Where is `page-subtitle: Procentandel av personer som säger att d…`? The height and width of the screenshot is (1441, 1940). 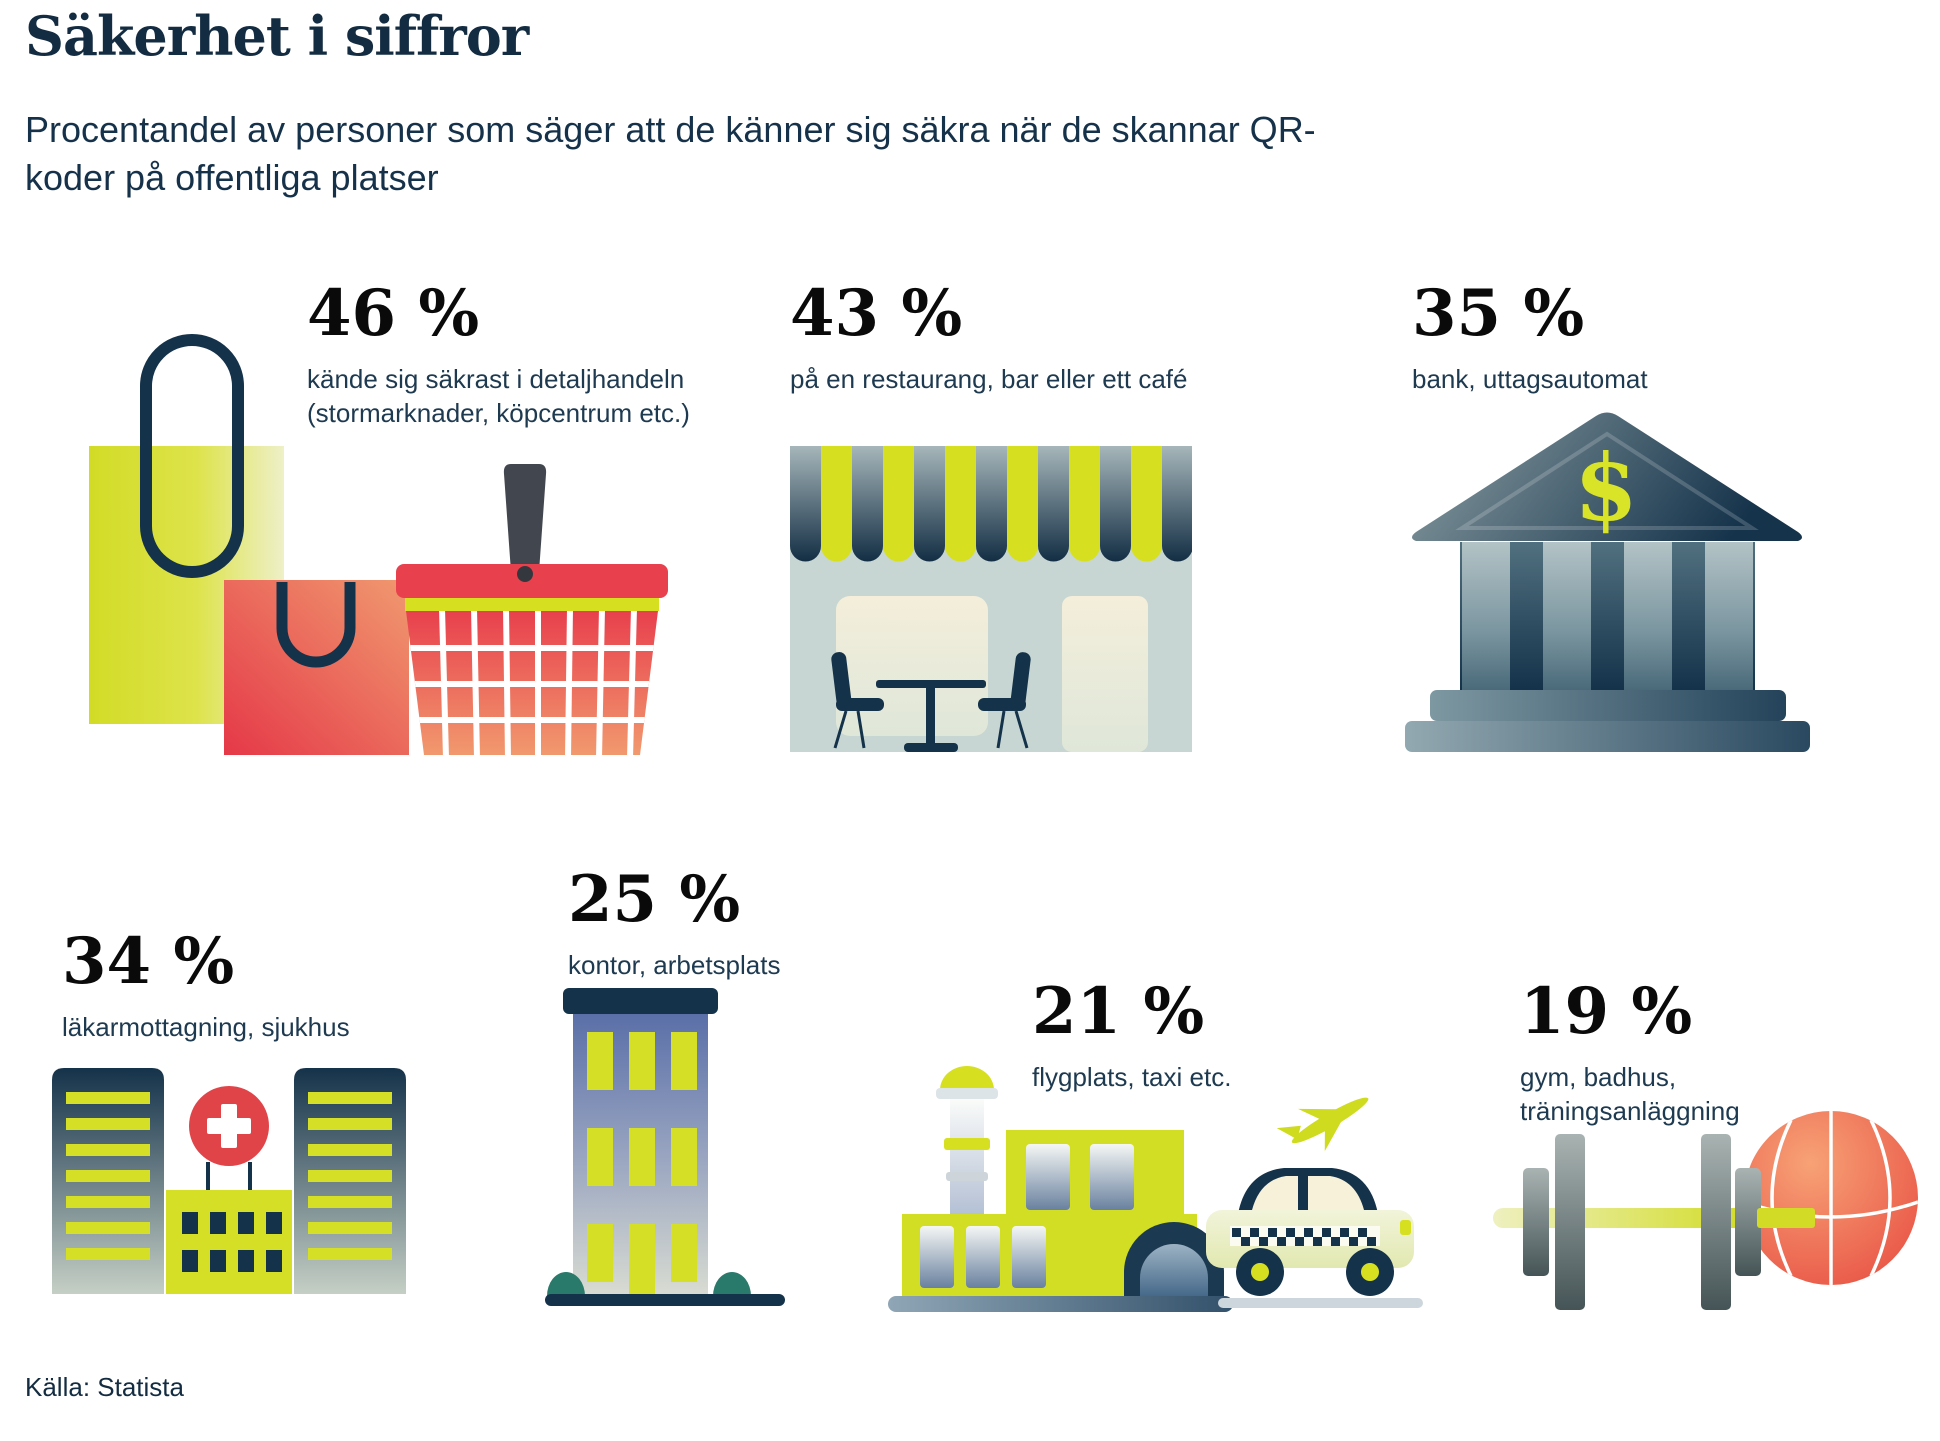 page-subtitle: Procentandel av personer som säger att d… is located at coordinates (670, 154).